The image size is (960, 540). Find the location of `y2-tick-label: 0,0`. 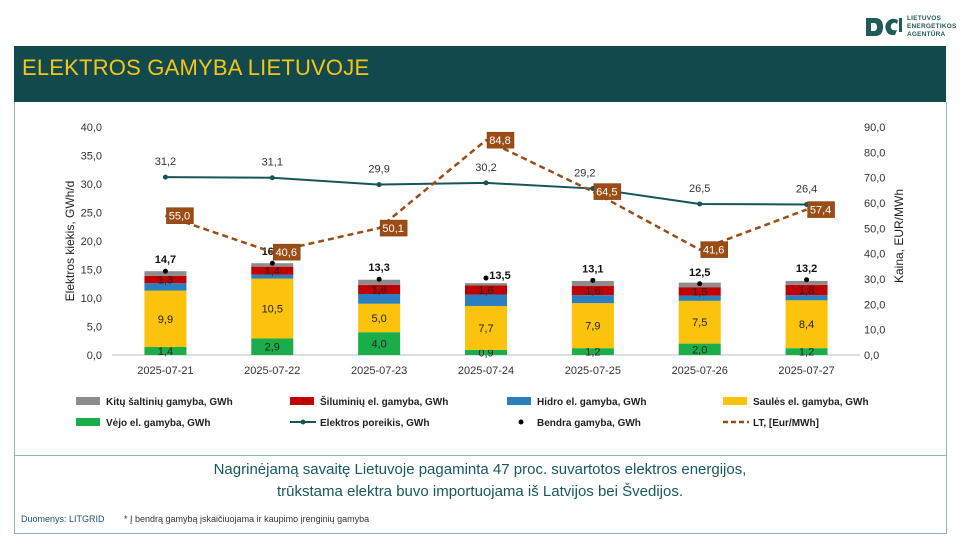

y2-tick-label: 0,0 is located at coordinates (871, 356).